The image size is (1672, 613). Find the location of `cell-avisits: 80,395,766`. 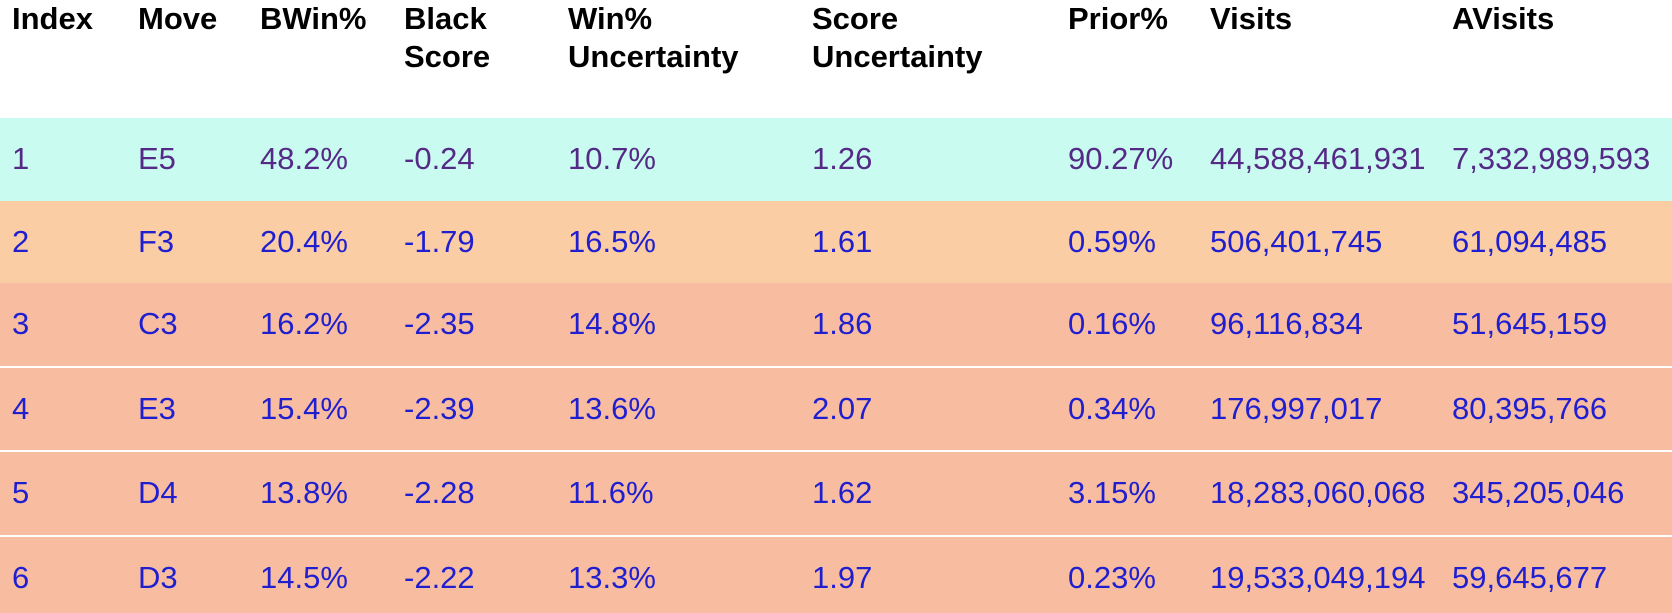

cell-avisits: 80,395,766 is located at coordinates (1556, 408).